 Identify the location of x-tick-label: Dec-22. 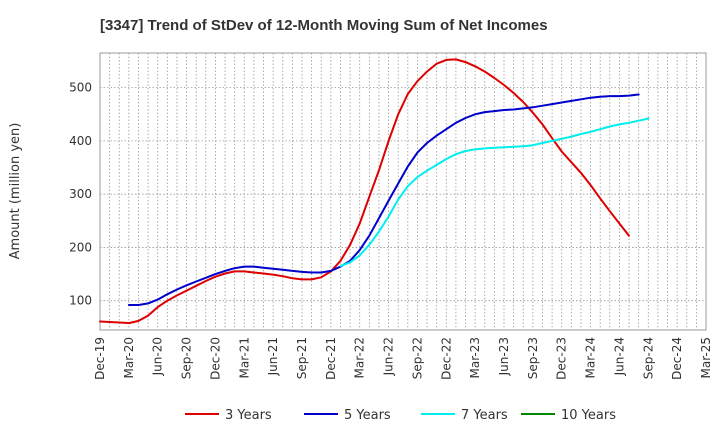
(446, 358).